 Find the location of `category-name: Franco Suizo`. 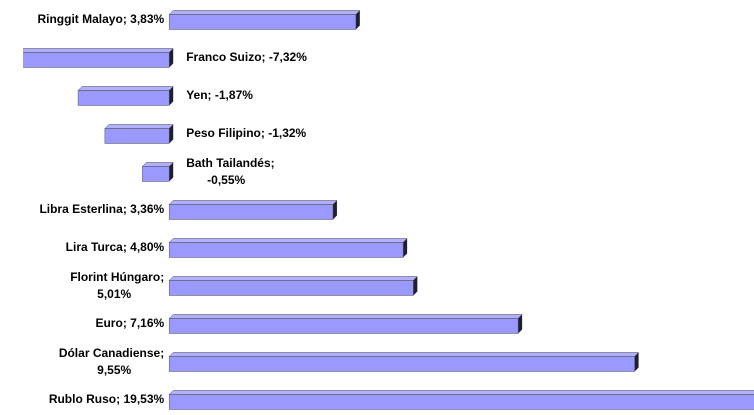

category-name: Franco Suizo is located at coordinates (223, 57).